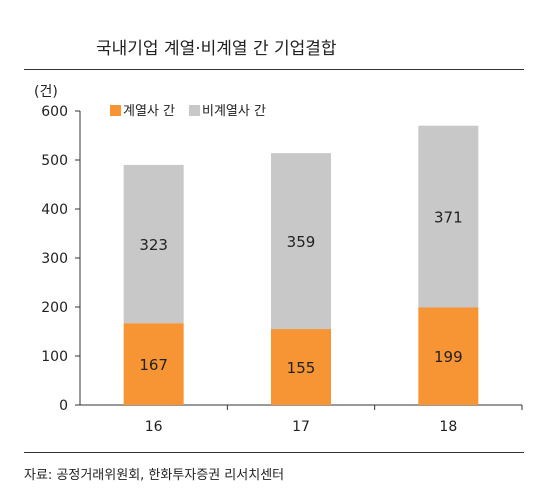 Image resolution: width=540 pixels, height=495 pixels. Describe the element at coordinates (274, 69) in the screenshot. I see `title-divider` at that location.